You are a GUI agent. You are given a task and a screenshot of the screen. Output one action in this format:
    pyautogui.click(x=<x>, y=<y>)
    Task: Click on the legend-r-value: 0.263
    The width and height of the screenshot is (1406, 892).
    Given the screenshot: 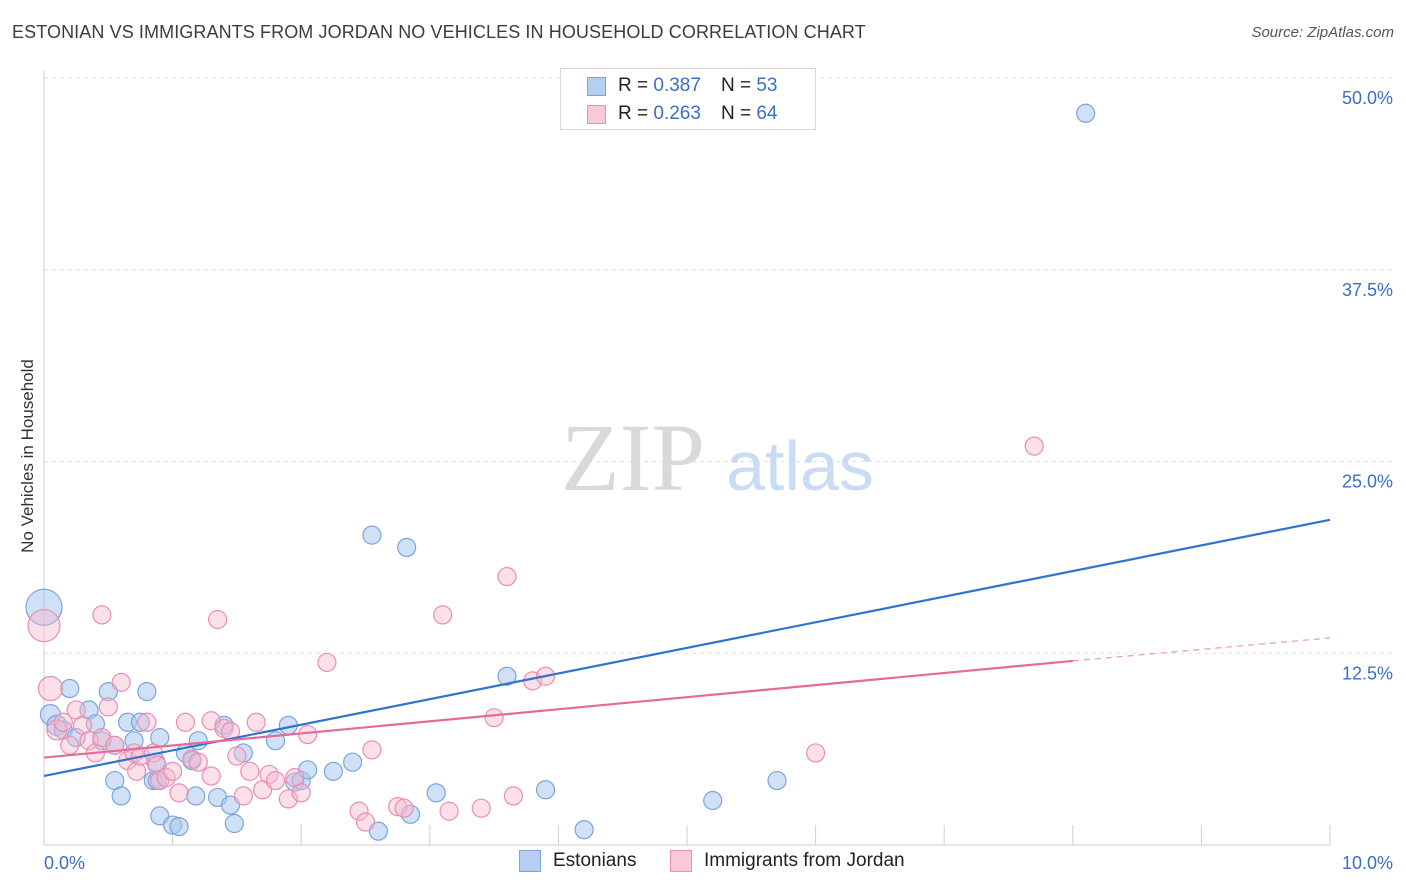 What is the action you would take?
    pyautogui.click(x=677, y=113)
    